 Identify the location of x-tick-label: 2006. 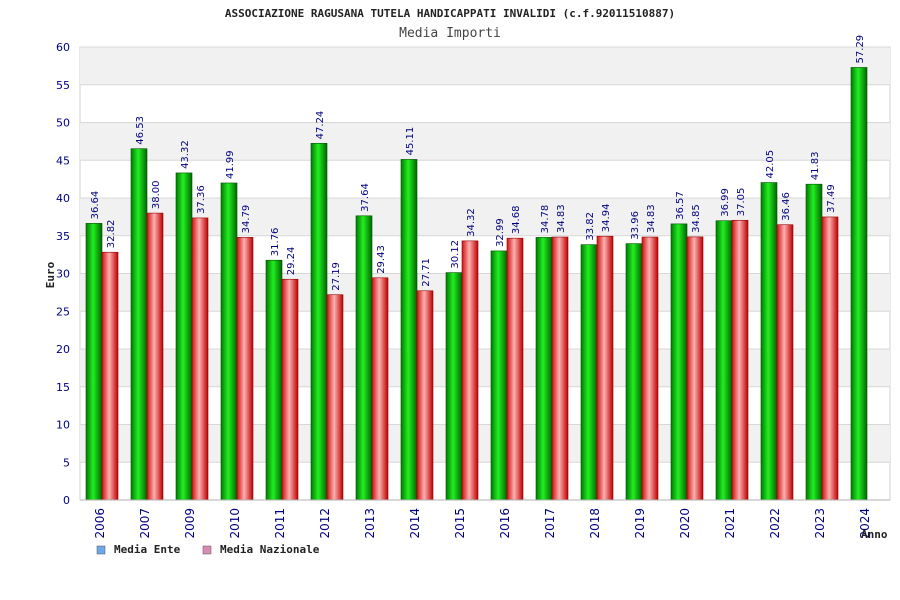
(100, 523).